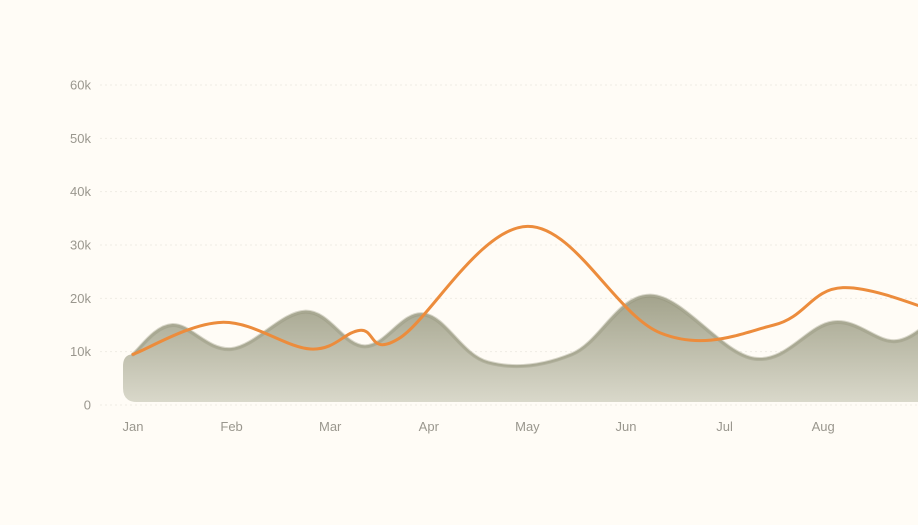 The width and height of the screenshot is (918, 525). What do you see at coordinates (525, 331) in the screenshot?
I see `area-outline` at bounding box center [525, 331].